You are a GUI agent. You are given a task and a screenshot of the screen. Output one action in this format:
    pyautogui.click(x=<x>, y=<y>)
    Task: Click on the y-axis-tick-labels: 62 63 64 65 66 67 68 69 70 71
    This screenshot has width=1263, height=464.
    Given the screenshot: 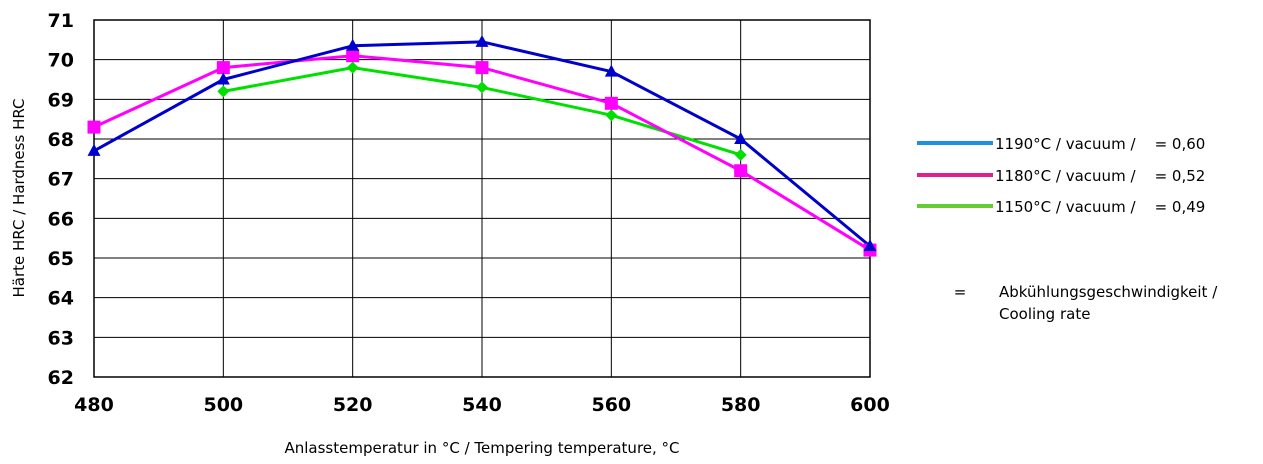 What is the action you would take?
    pyautogui.click(x=61, y=199)
    